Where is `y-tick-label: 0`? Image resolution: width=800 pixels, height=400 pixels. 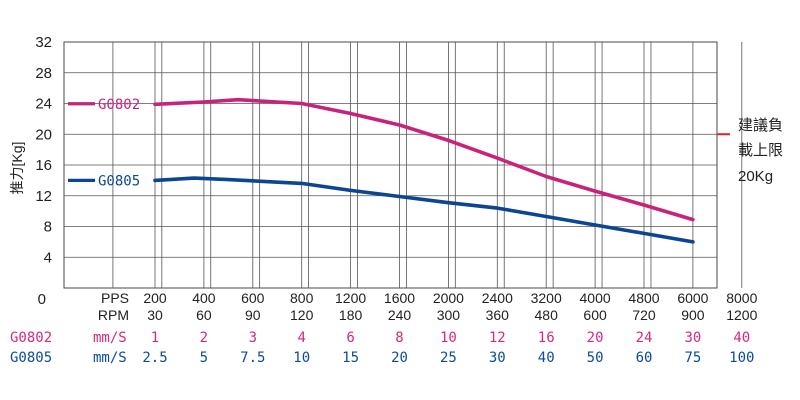 y-tick-label: 0 is located at coordinates (42, 299).